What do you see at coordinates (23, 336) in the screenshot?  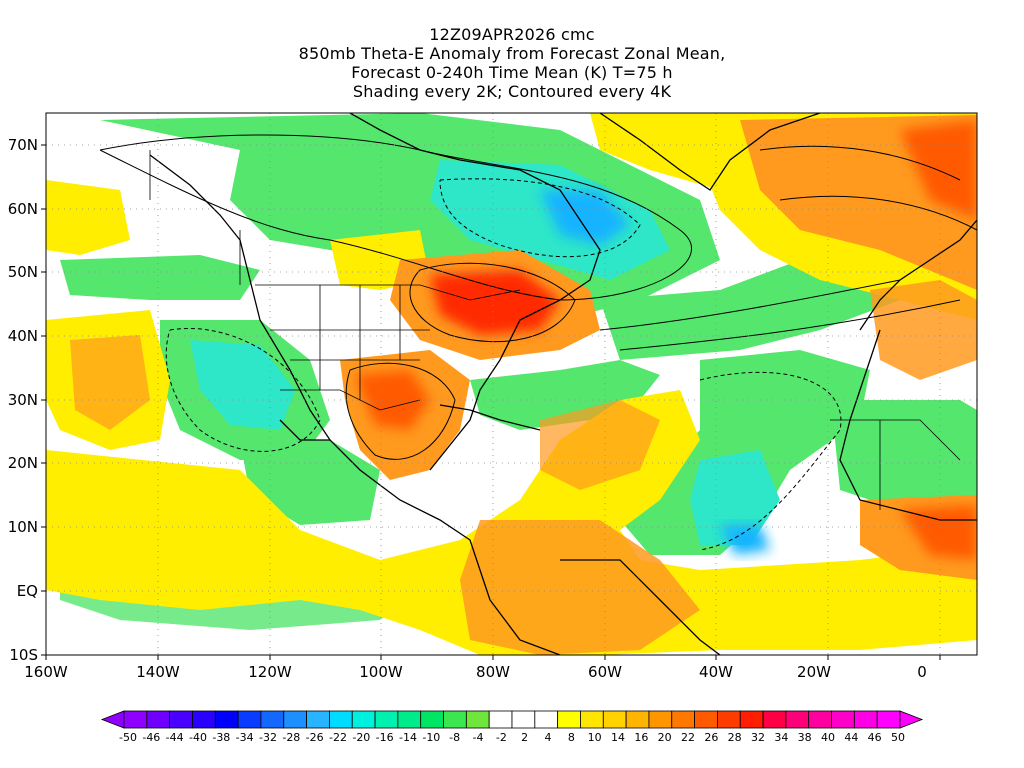 I see `lat-label: 40N` at bounding box center [23, 336].